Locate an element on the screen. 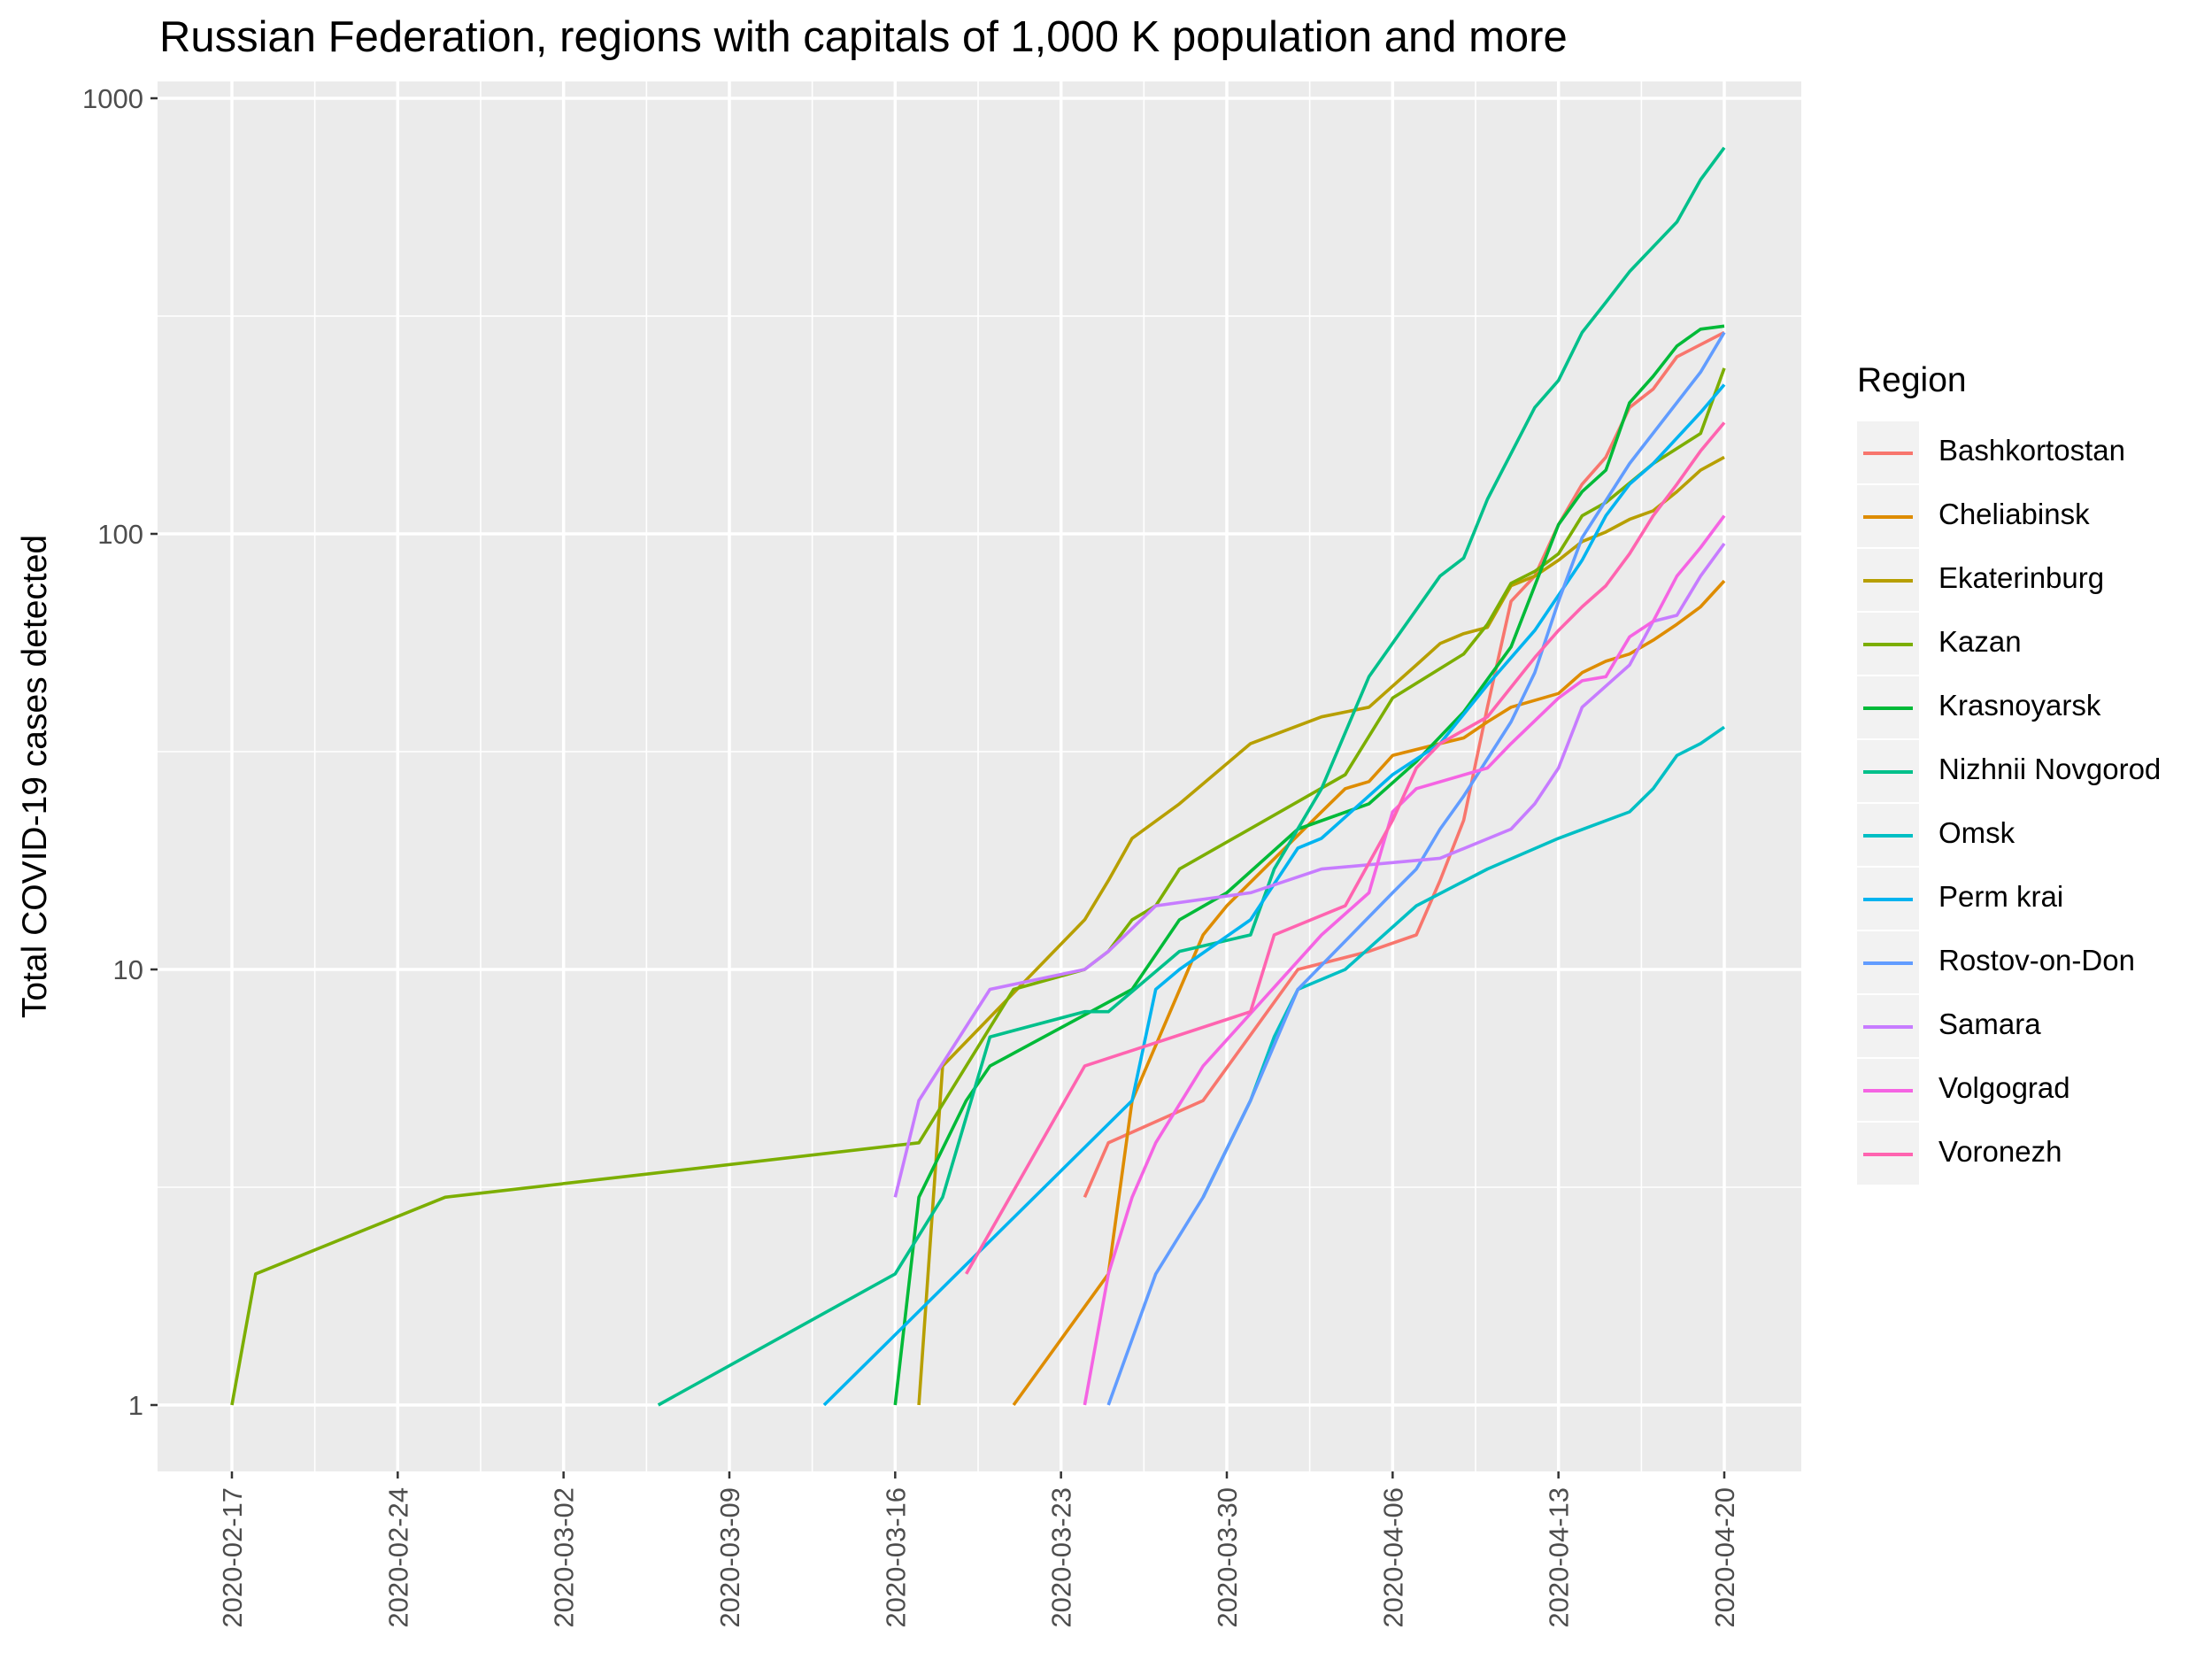 The height and width of the screenshot is (1660, 2212). y-axis-label: Total COVID-19 cases detected is located at coordinates (35, 776).